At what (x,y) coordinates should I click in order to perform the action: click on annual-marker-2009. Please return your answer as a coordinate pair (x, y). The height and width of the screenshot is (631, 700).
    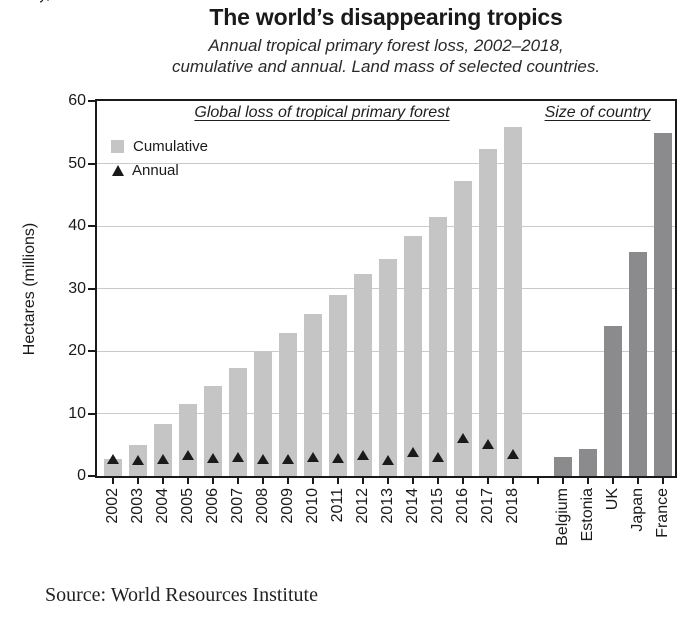
    Looking at the image, I should click on (288, 458).